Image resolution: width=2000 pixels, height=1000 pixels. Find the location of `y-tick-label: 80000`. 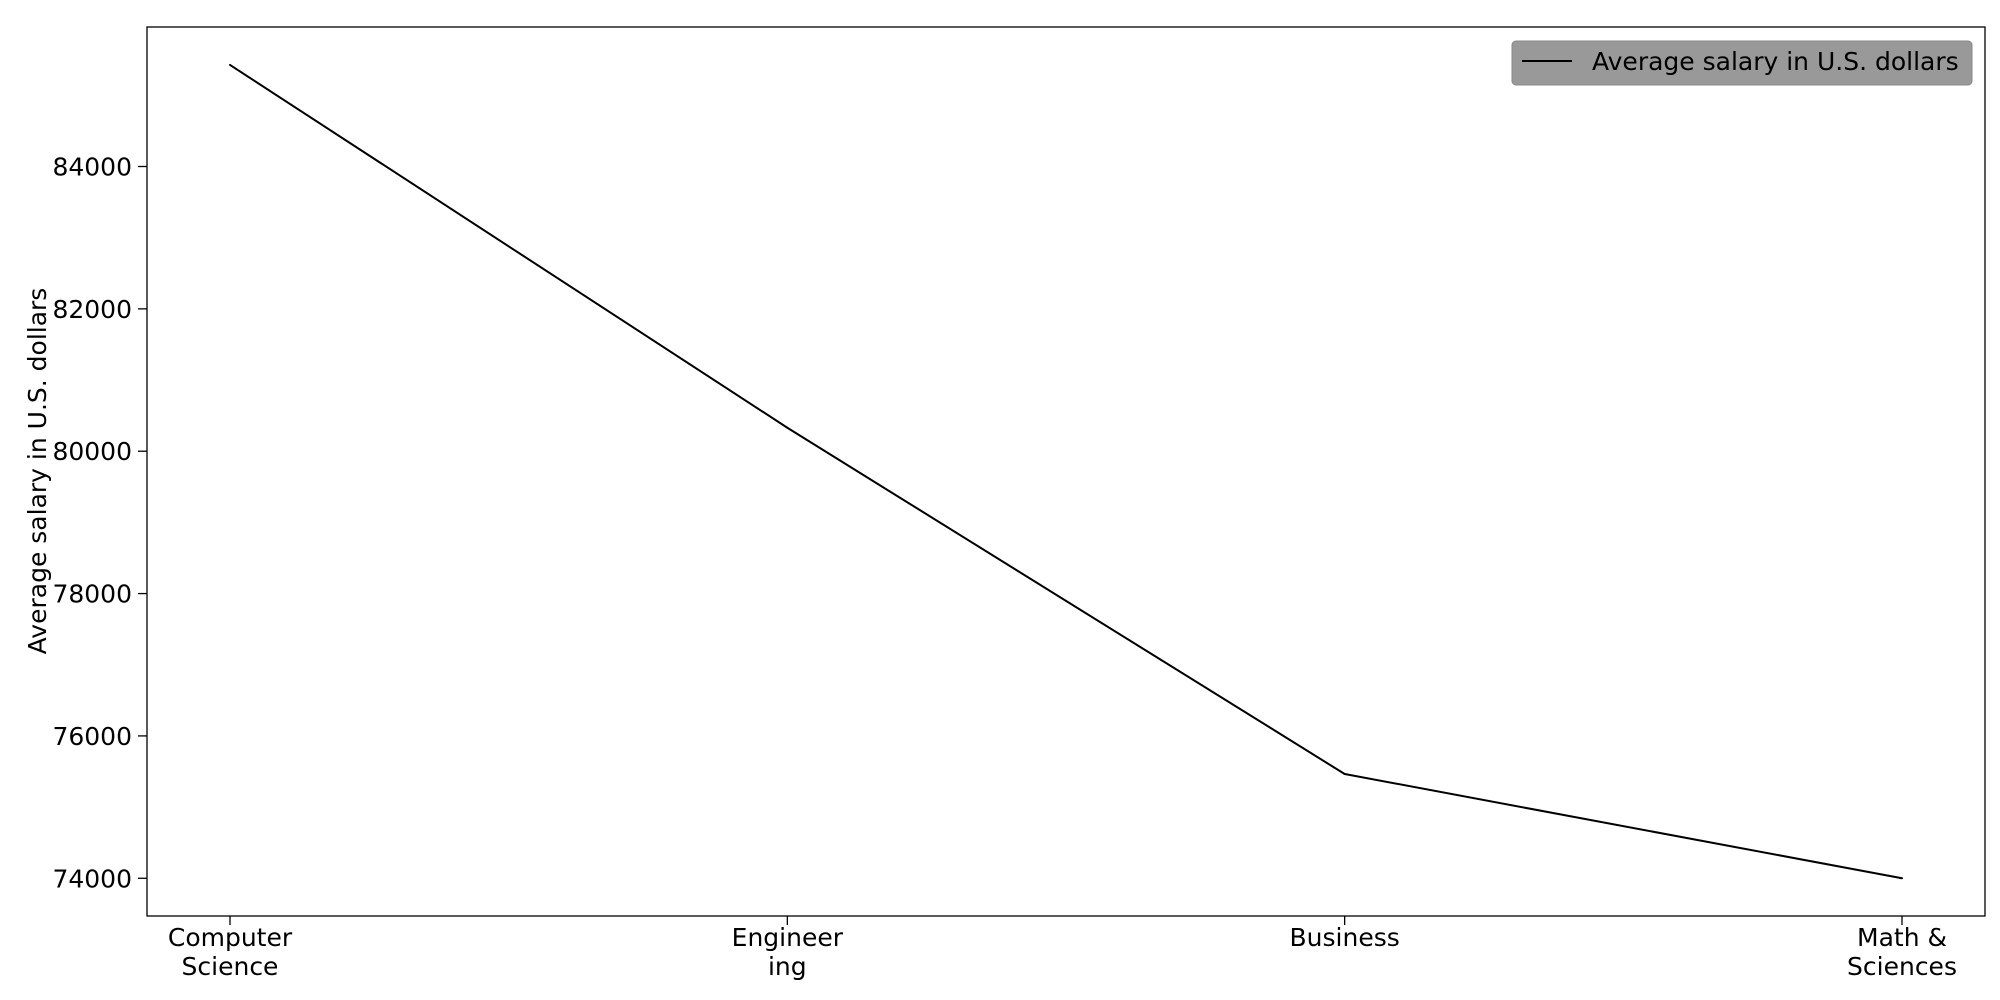

y-tick-label: 80000 is located at coordinates (92, 451).